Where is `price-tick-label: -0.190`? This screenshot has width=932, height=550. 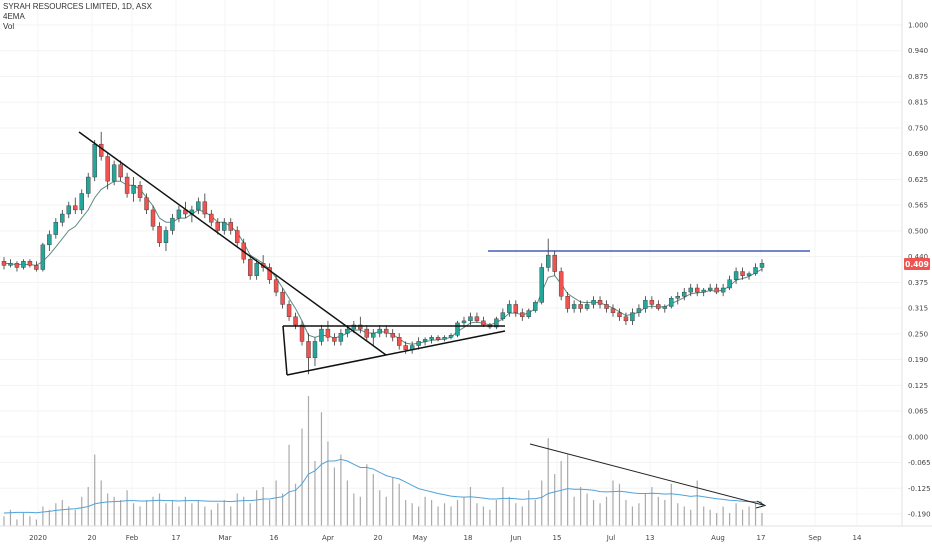 price-tick-label: -0.190 is located at coordinates (919, 515).